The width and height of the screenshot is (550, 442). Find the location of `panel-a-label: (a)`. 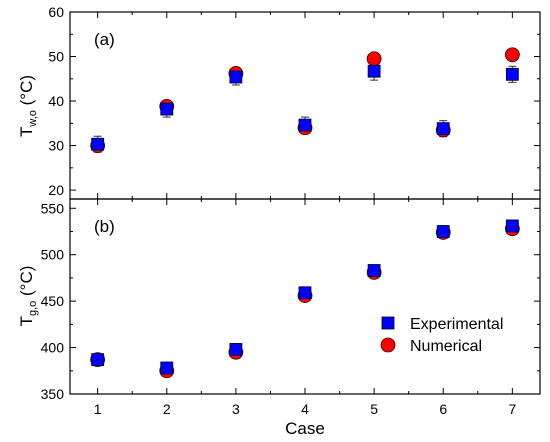

panel-a-label: (a) is located at coordinates (104, 39).